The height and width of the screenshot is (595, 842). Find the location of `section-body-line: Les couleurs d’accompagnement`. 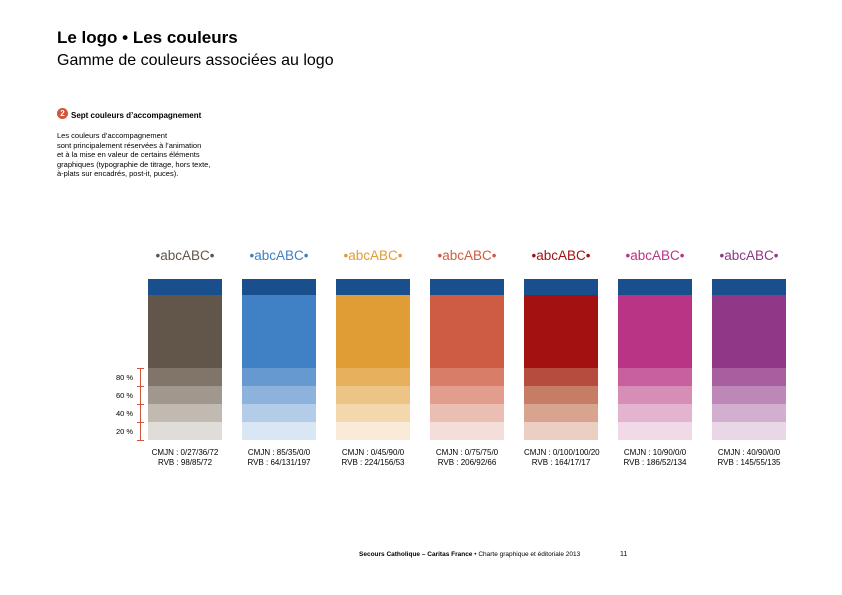

section-body-line: Les couleurs d’accompagnement is located at coordinates (112, 135).